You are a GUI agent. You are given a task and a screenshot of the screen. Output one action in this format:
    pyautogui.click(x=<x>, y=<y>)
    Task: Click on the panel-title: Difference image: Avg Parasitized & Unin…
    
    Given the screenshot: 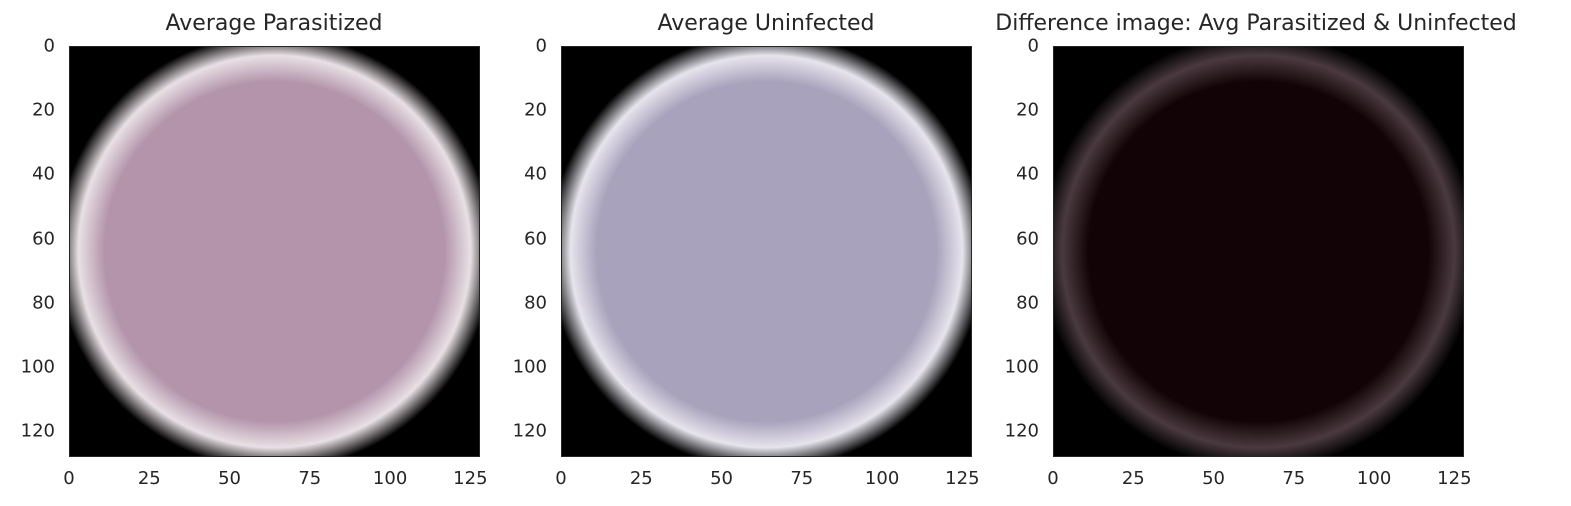 What is the action you would take?
    pyautogui.click(x=1256, y=23)
    